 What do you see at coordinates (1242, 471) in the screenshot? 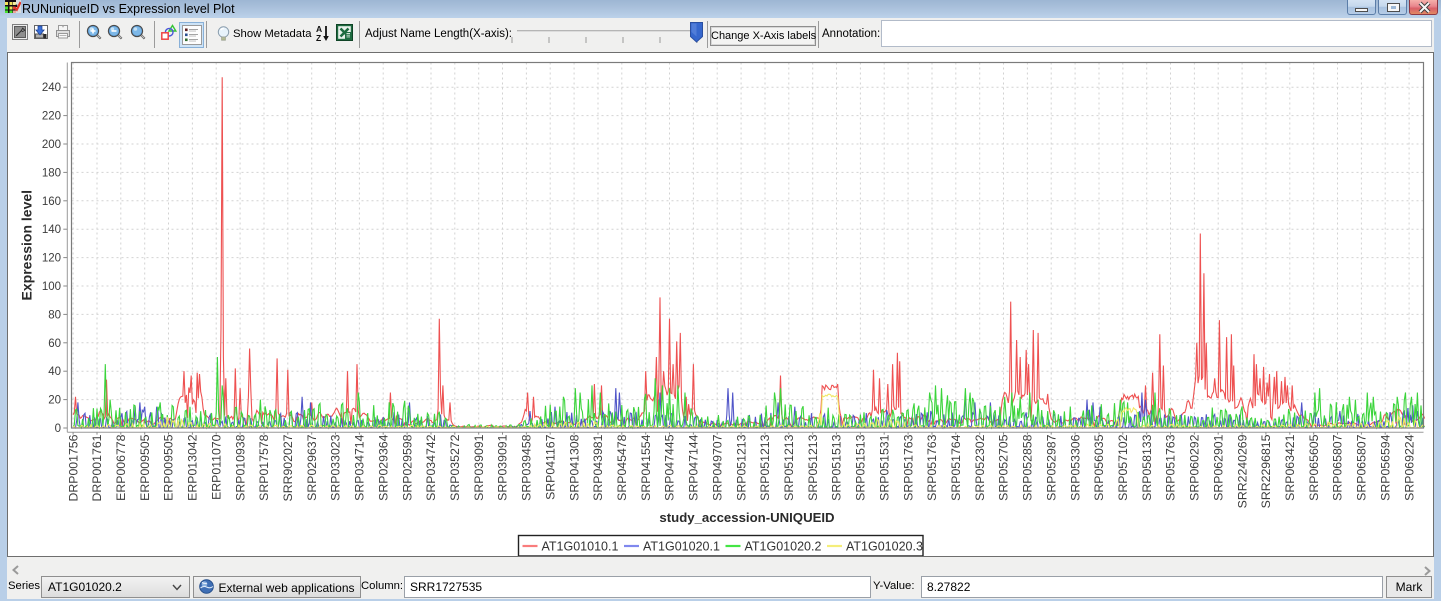
I see `svg-text: SRR2240269` at bounding box center [1242, 471].